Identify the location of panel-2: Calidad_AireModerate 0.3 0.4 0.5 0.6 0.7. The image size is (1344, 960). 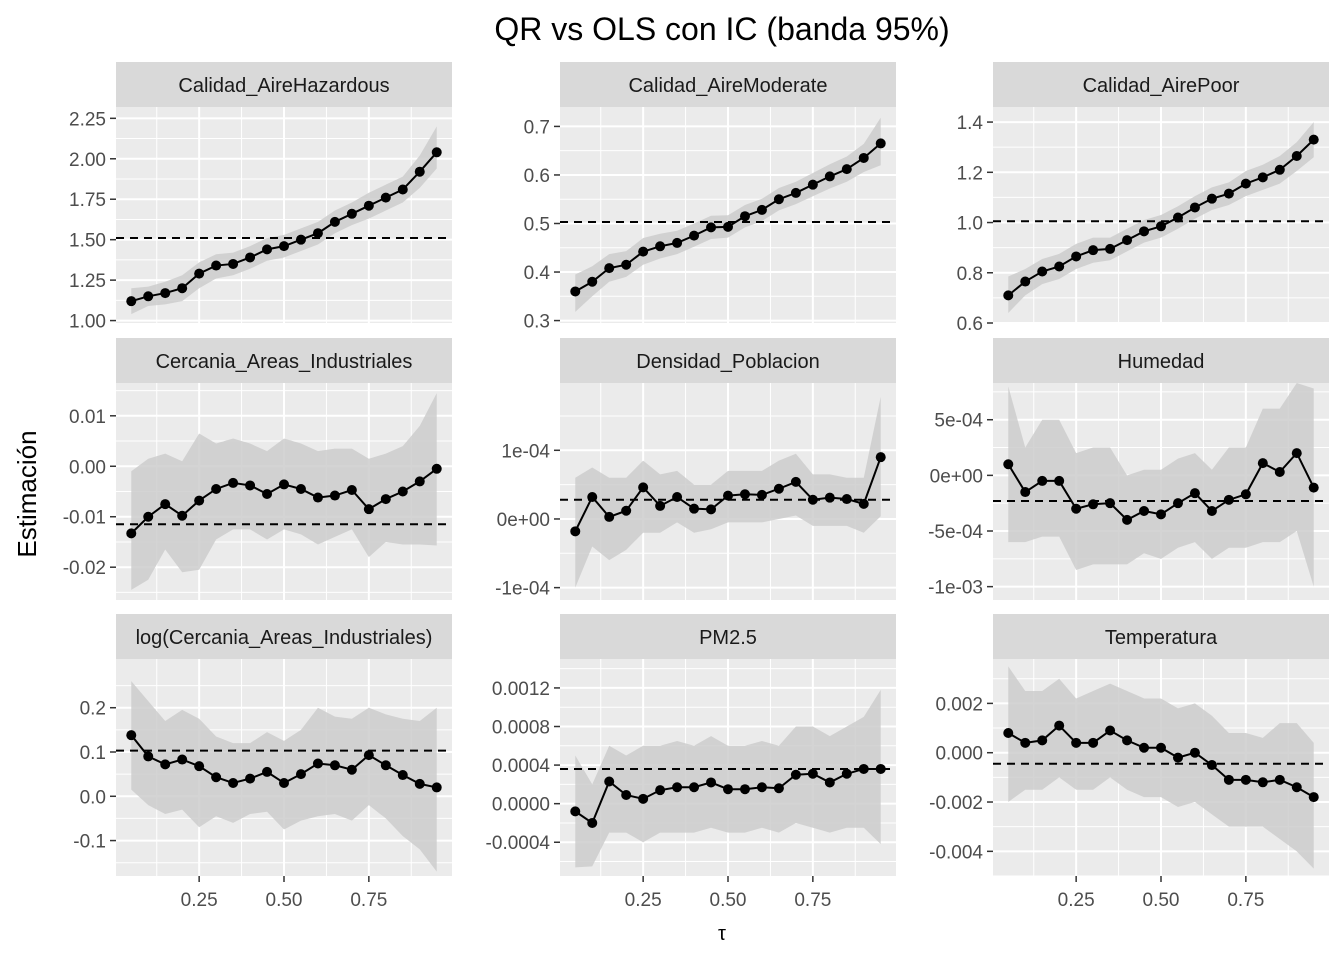
(710, 197).